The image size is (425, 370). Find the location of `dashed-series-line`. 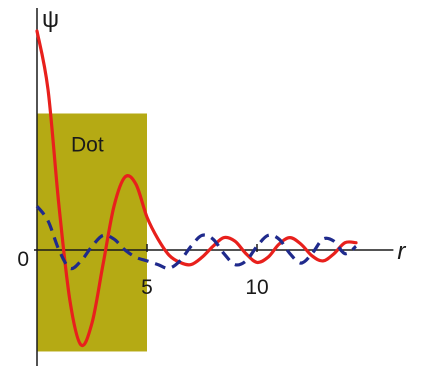

dashed-series-line is located at coordinates (196, 238).